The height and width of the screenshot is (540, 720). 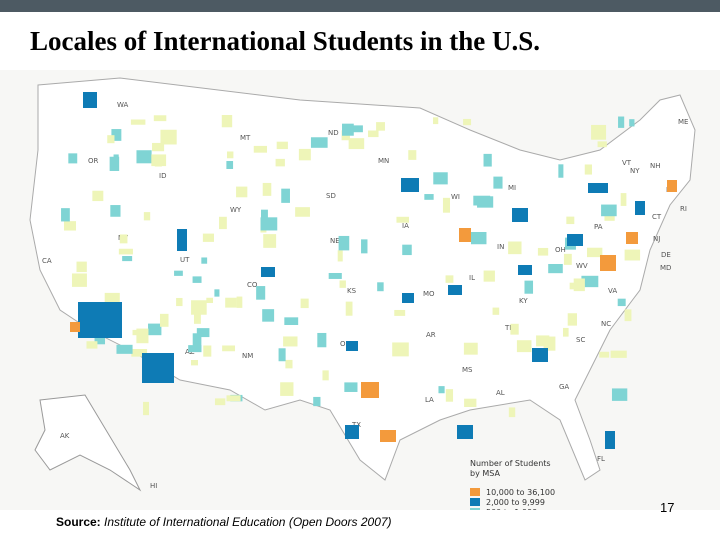 I want to click on state-label: CT, so click(x=657, y=217).